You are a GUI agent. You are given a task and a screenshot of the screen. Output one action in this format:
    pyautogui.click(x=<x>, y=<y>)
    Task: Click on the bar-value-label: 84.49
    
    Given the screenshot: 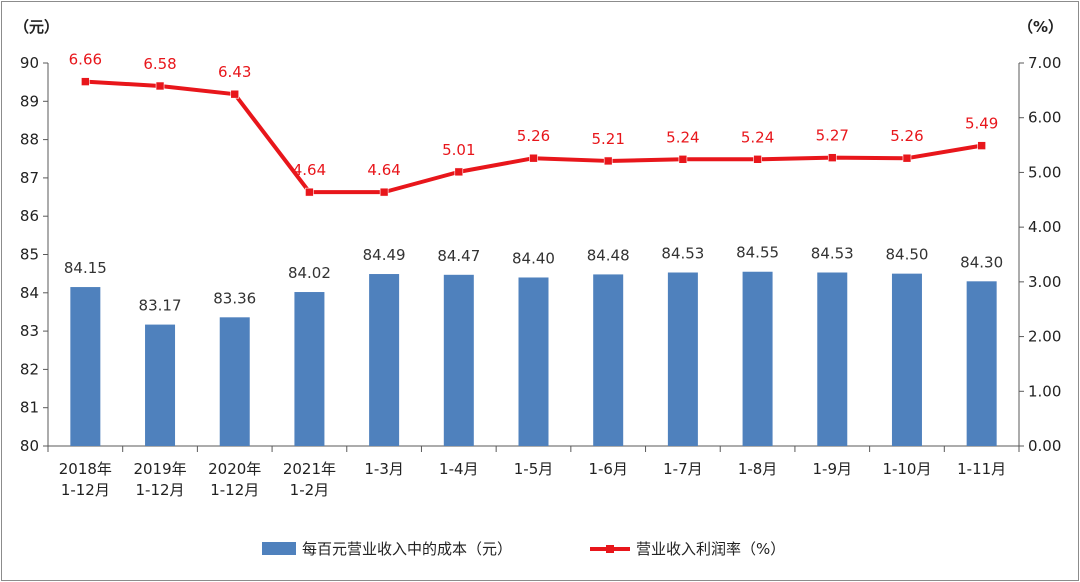 What is the action you would take?
    pyautogui.click(x=384, y=255)
    